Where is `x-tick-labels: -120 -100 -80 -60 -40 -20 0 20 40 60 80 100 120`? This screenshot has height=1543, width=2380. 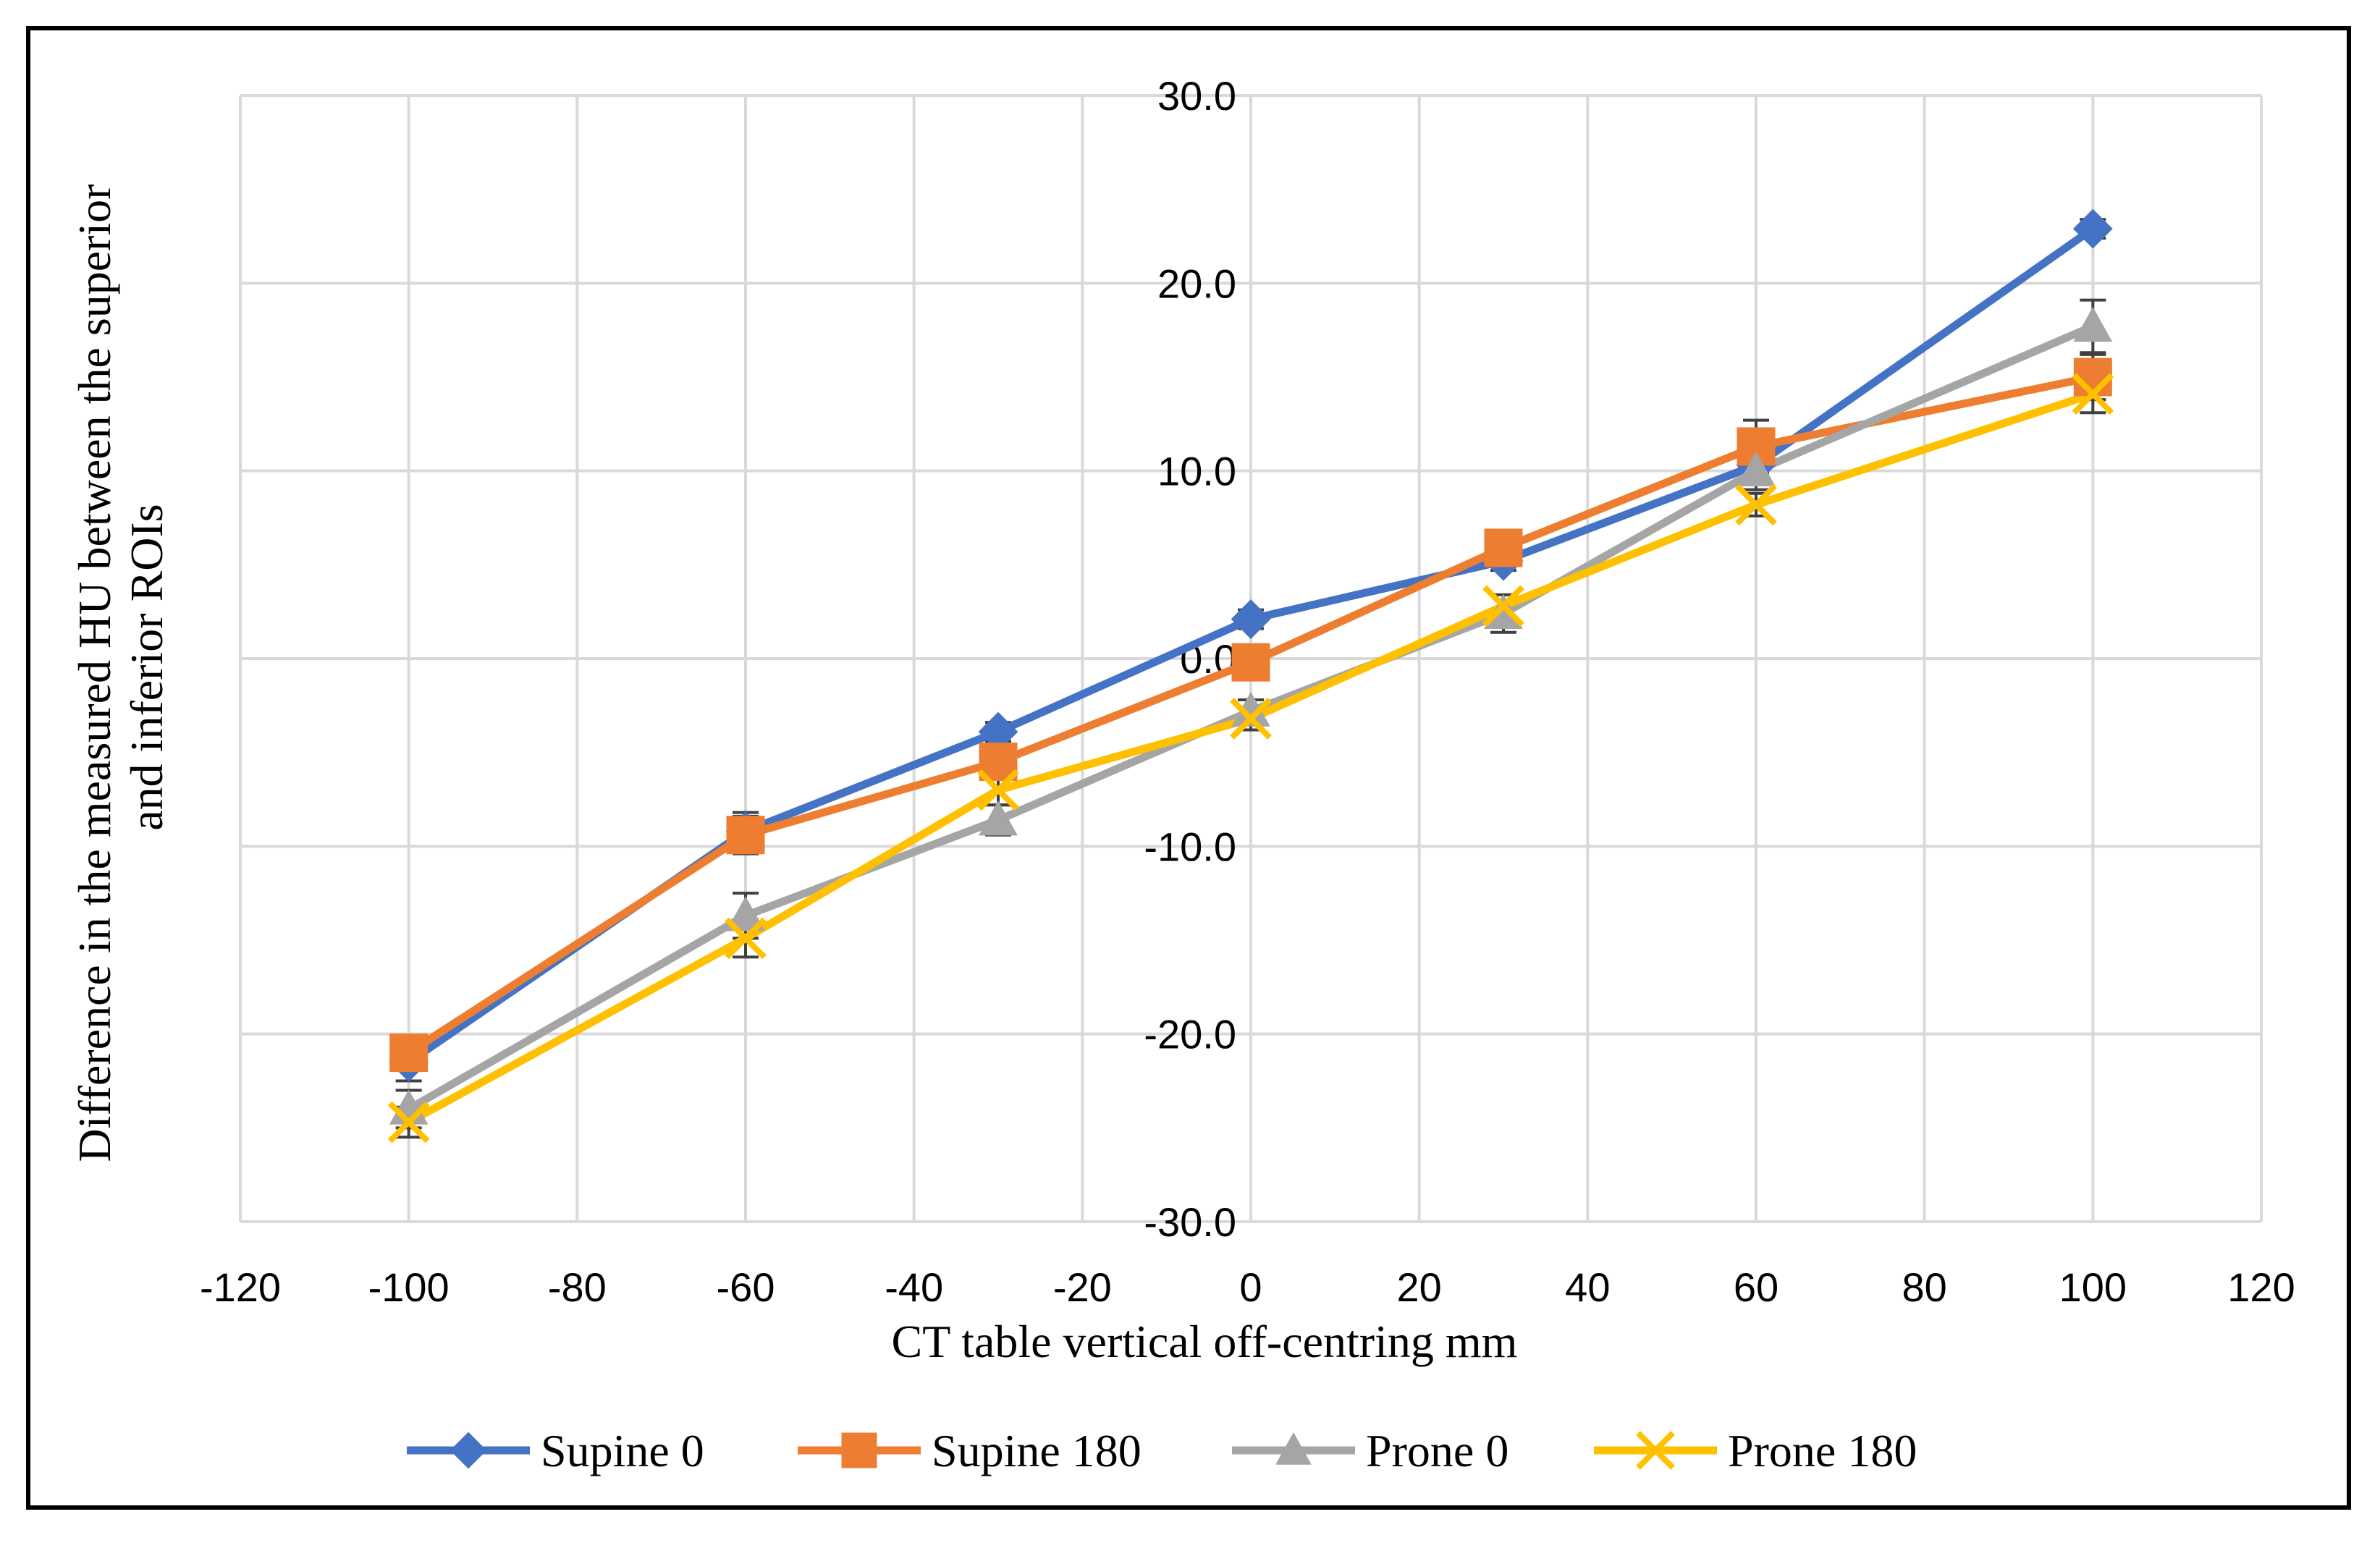
x-tick-labels: -120 -100 -80 -60 -40 -20 0 20 40 60 80 100 120 is located at coordinates (1247, 1287).